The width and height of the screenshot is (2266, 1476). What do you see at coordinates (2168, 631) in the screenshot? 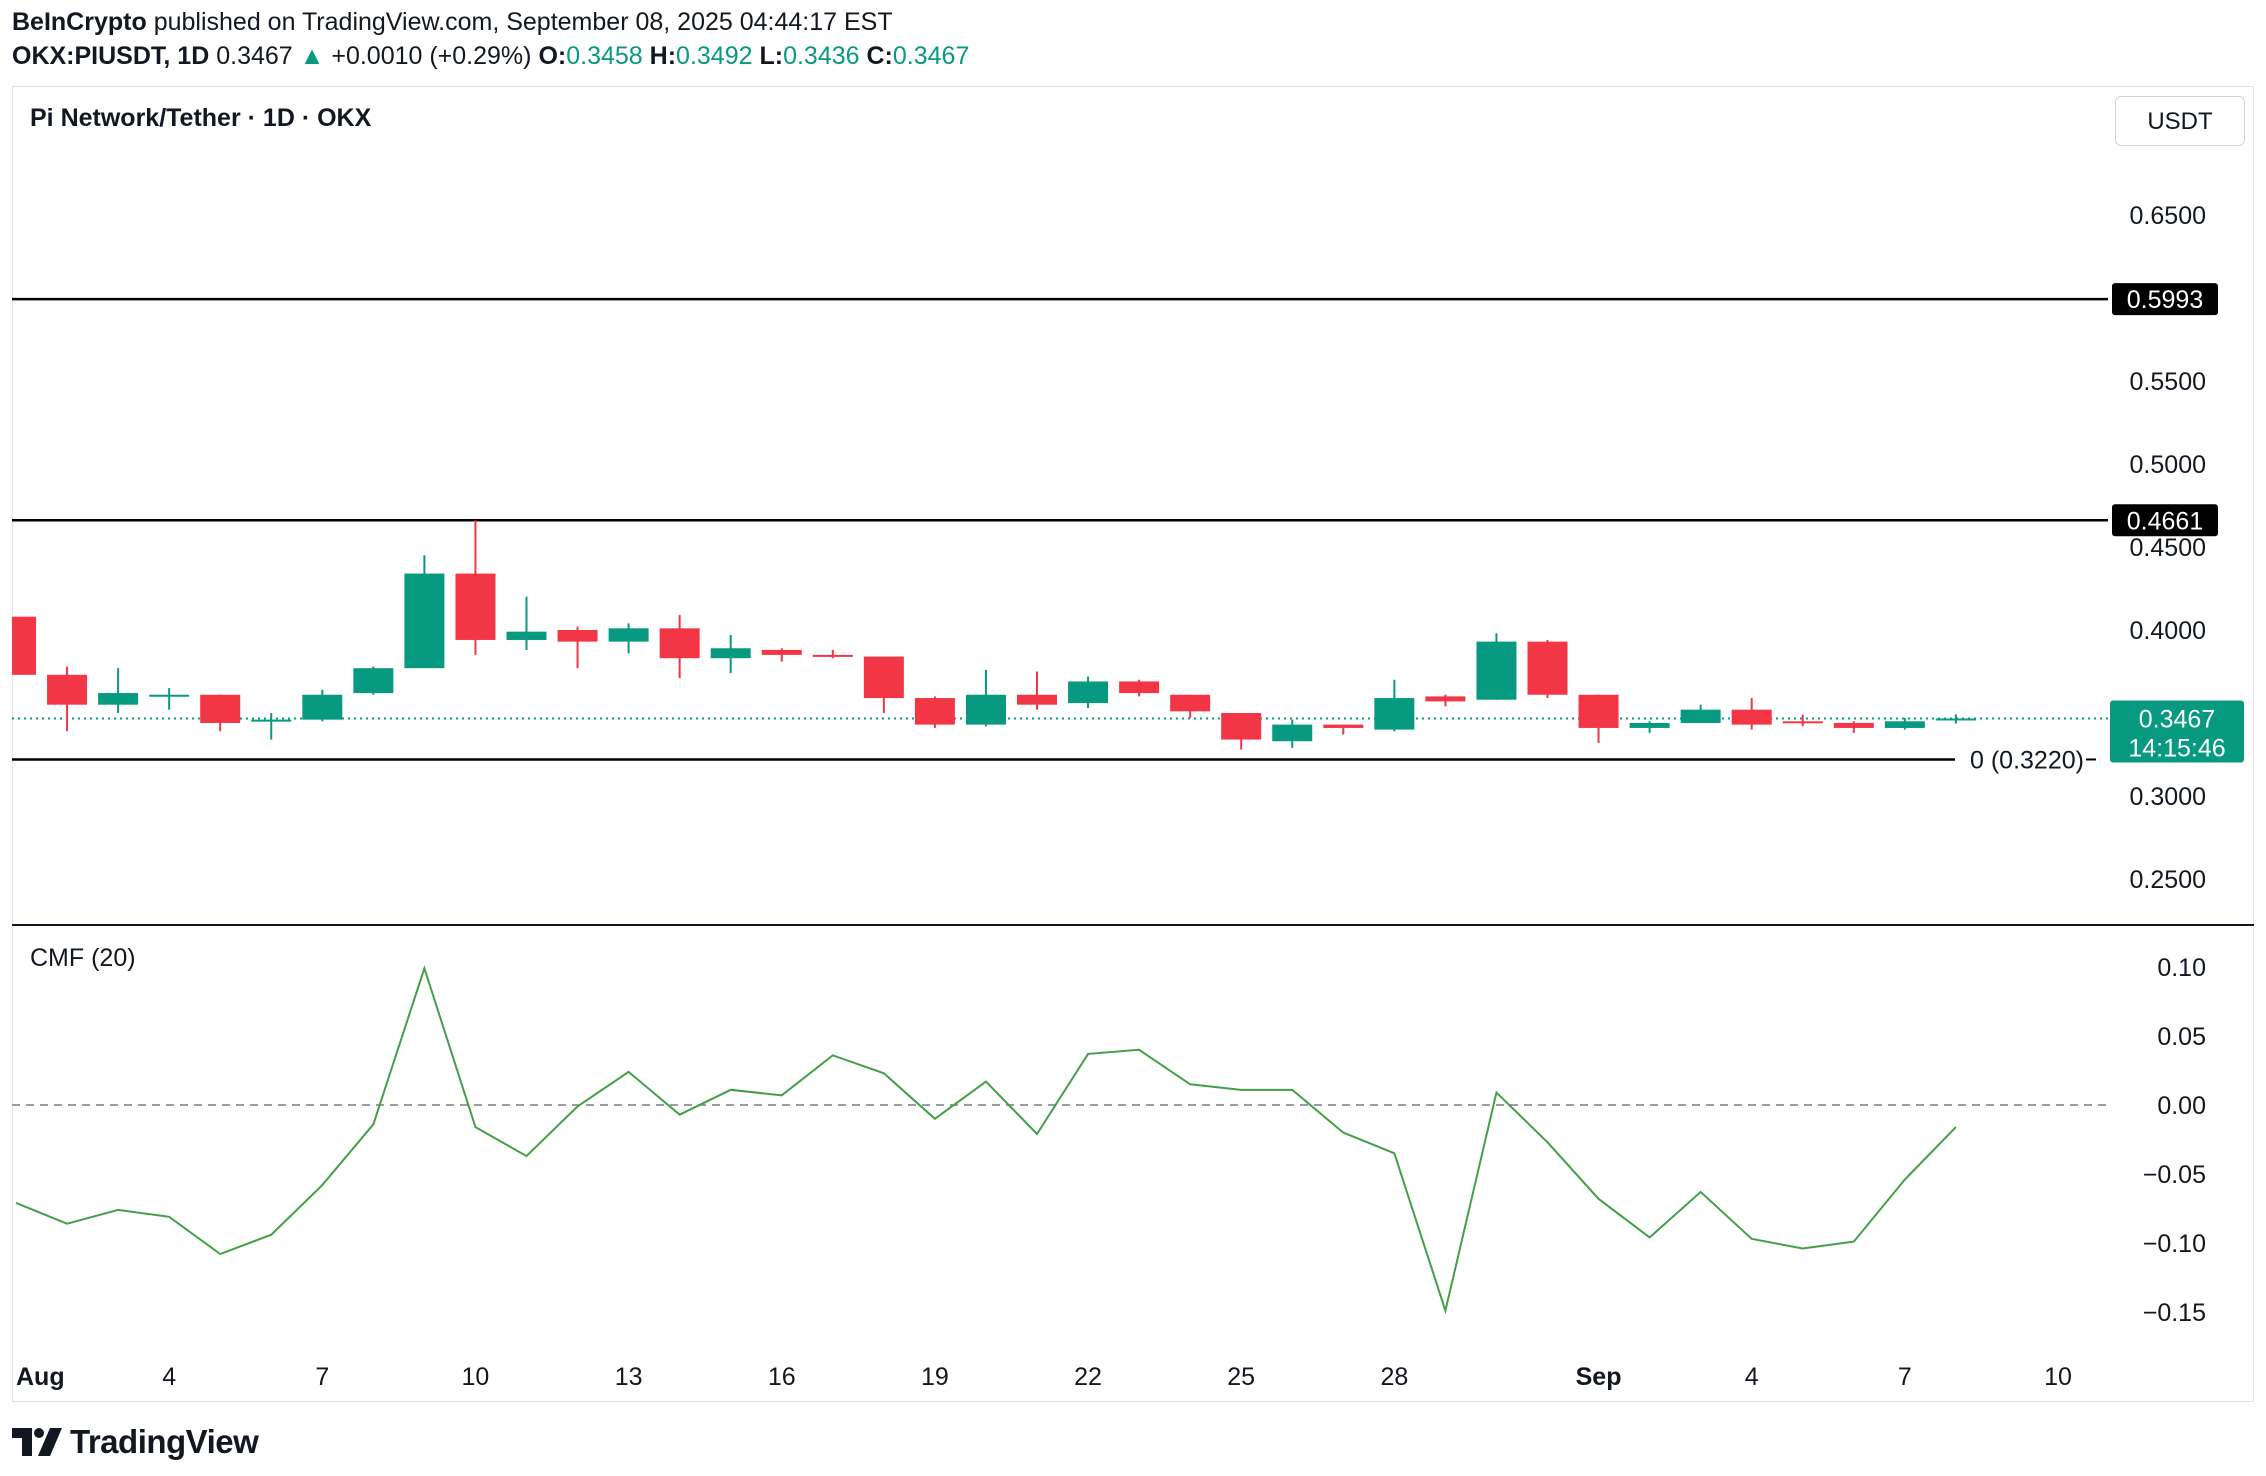
I see `price-tick-label: 0.4000` at bounding box center [2168, 631].